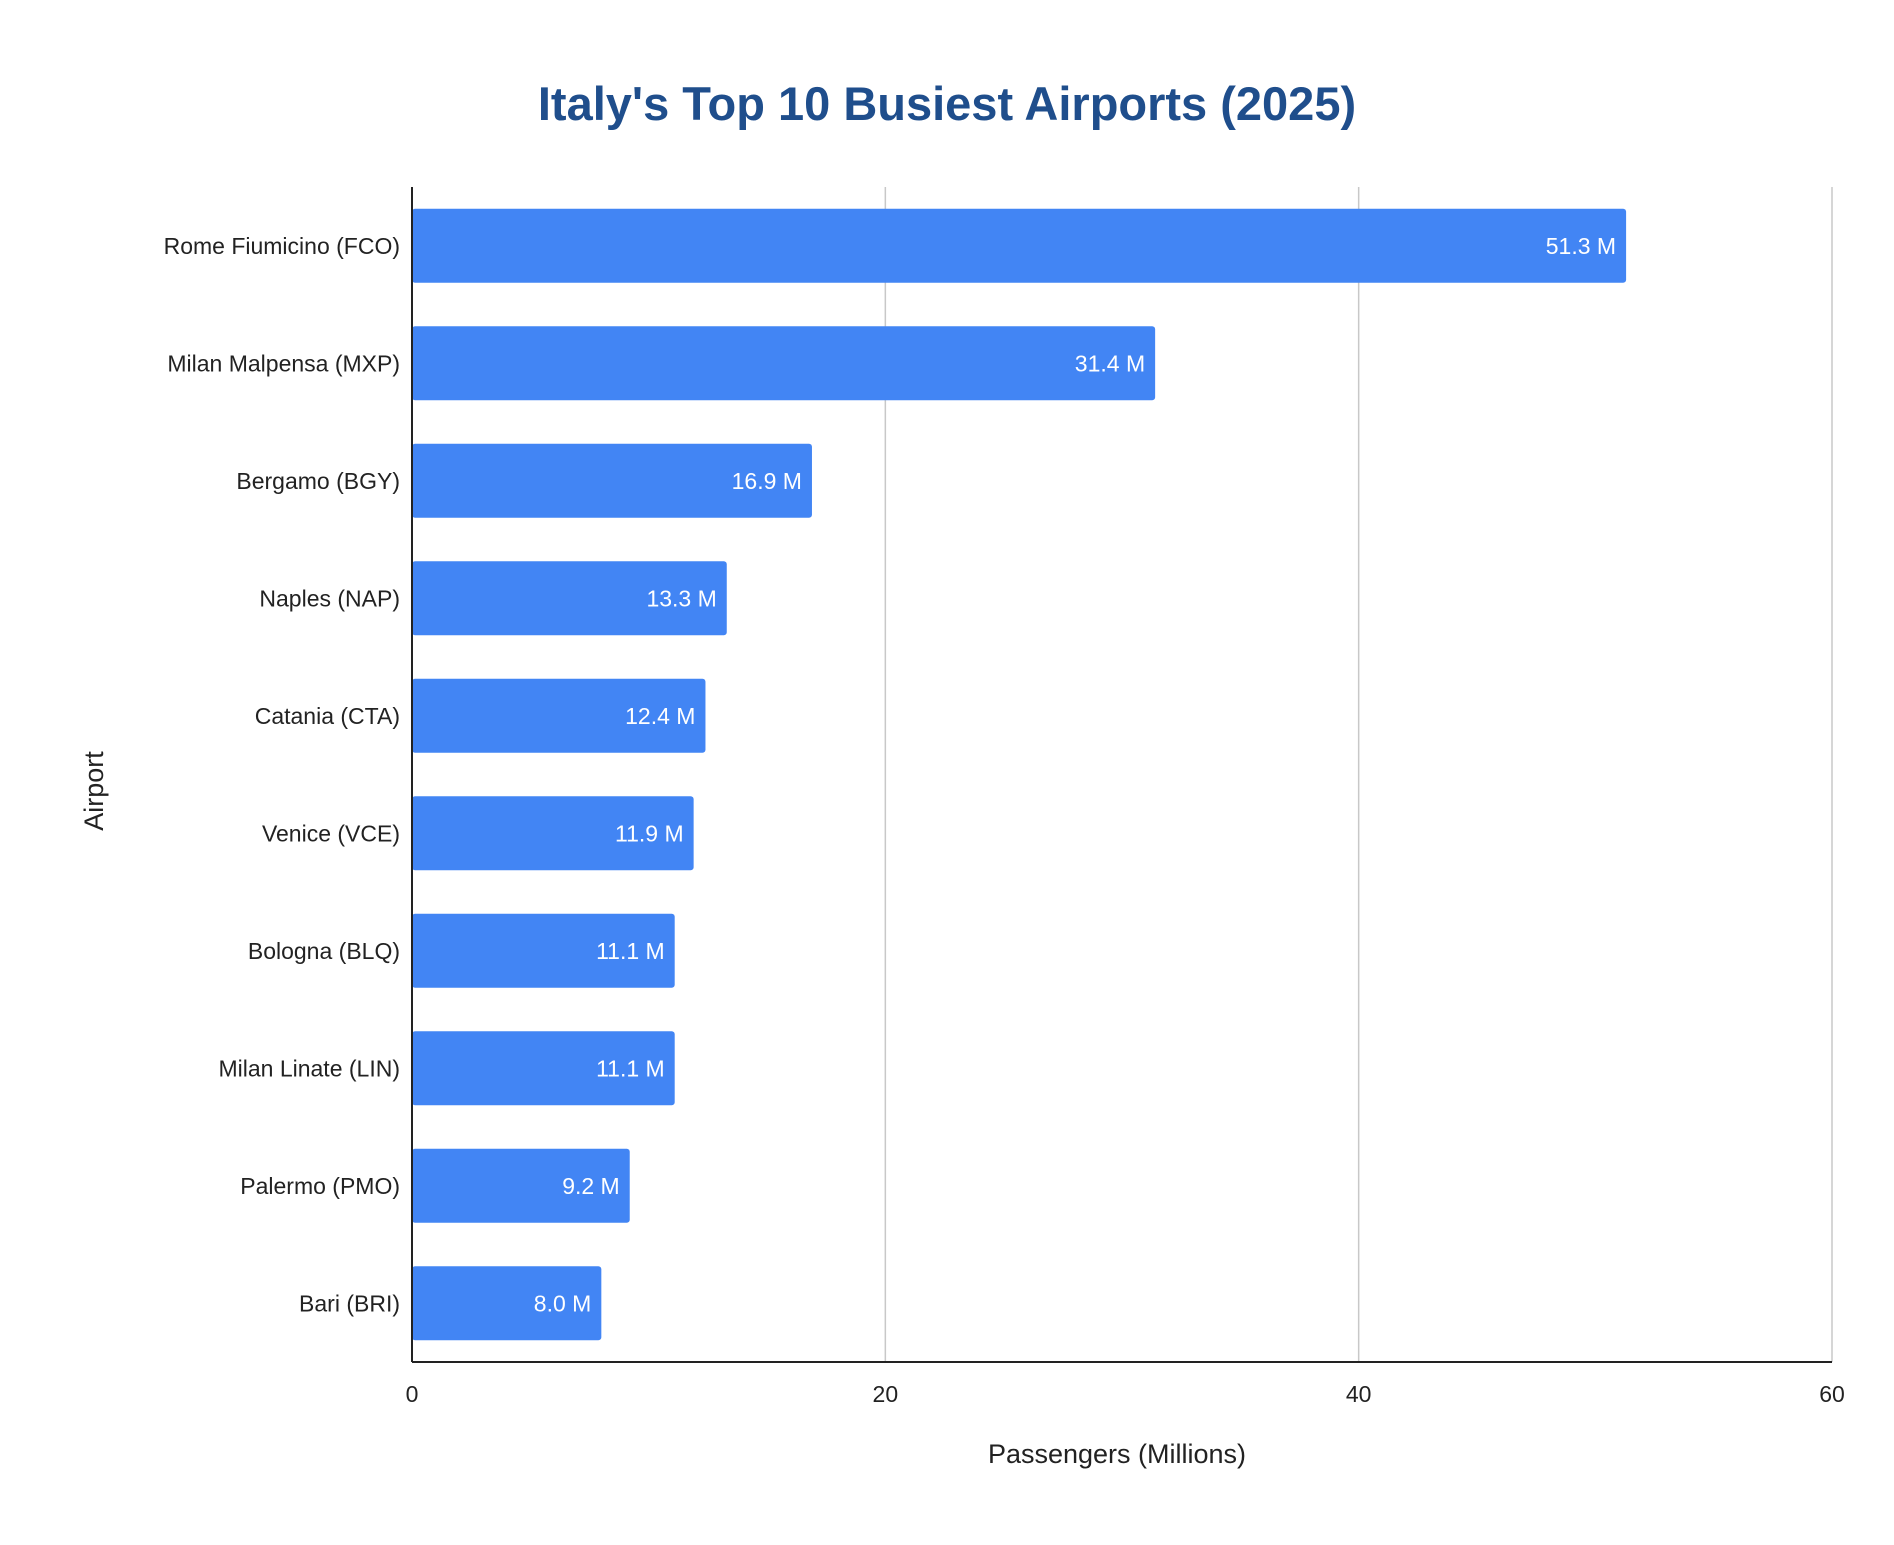 The width and height of the screenshot is (1894, 1545). Describe the element at coordinates (681, 598) in the screenshot. I see `bar-data-label: 13.3 M` at that location.